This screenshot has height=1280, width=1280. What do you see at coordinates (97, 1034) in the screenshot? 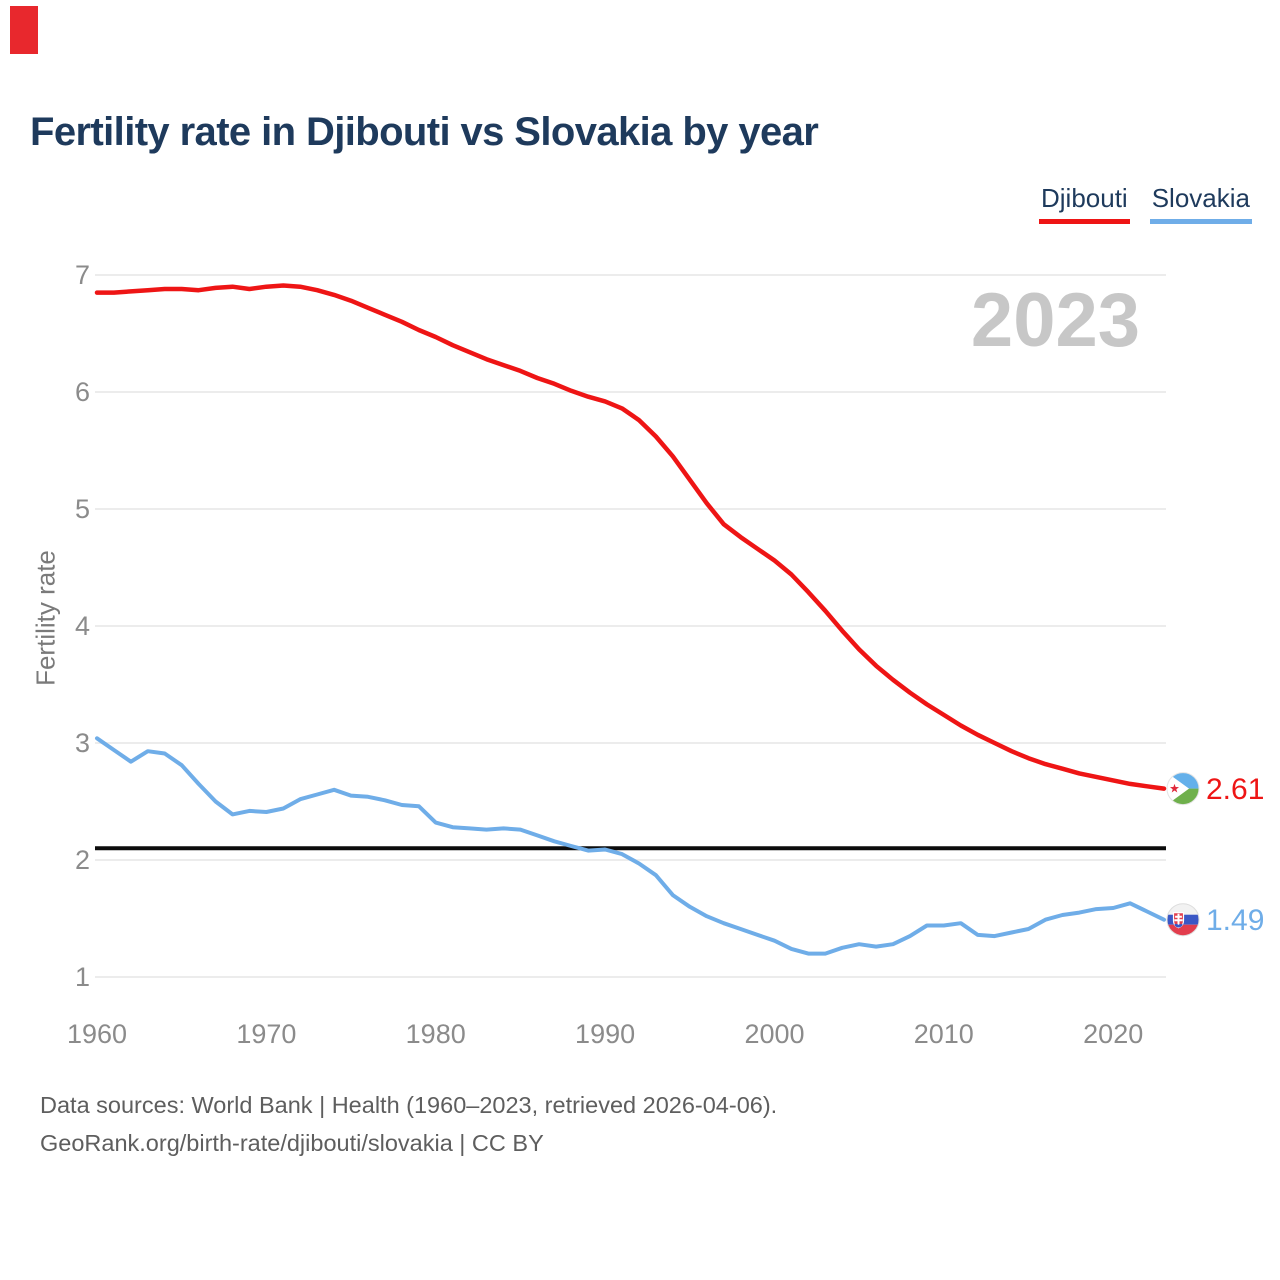
I see `x-tick-label: 1960` at bounding box center [97, 1034].